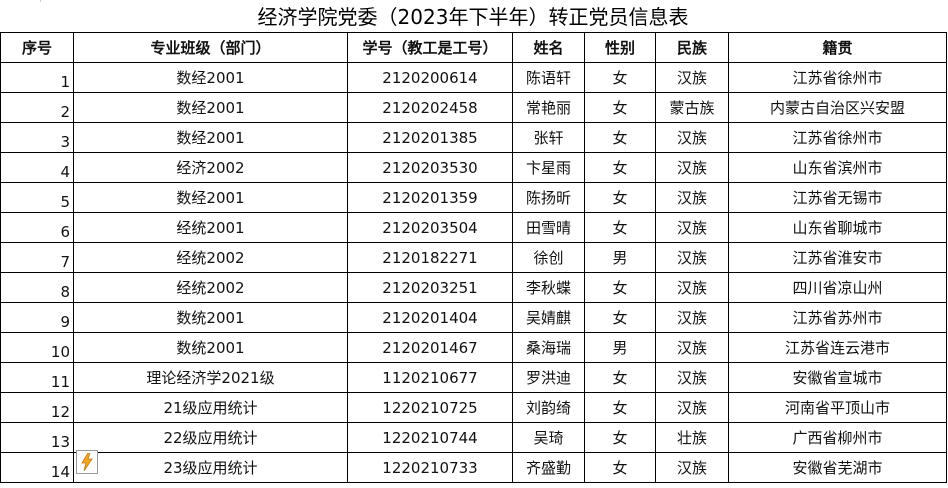  What do you see at coordinates (548, 407) in the screenshot?
I see `table-cell: 刘韵绮` at bounding box center [548, 407].